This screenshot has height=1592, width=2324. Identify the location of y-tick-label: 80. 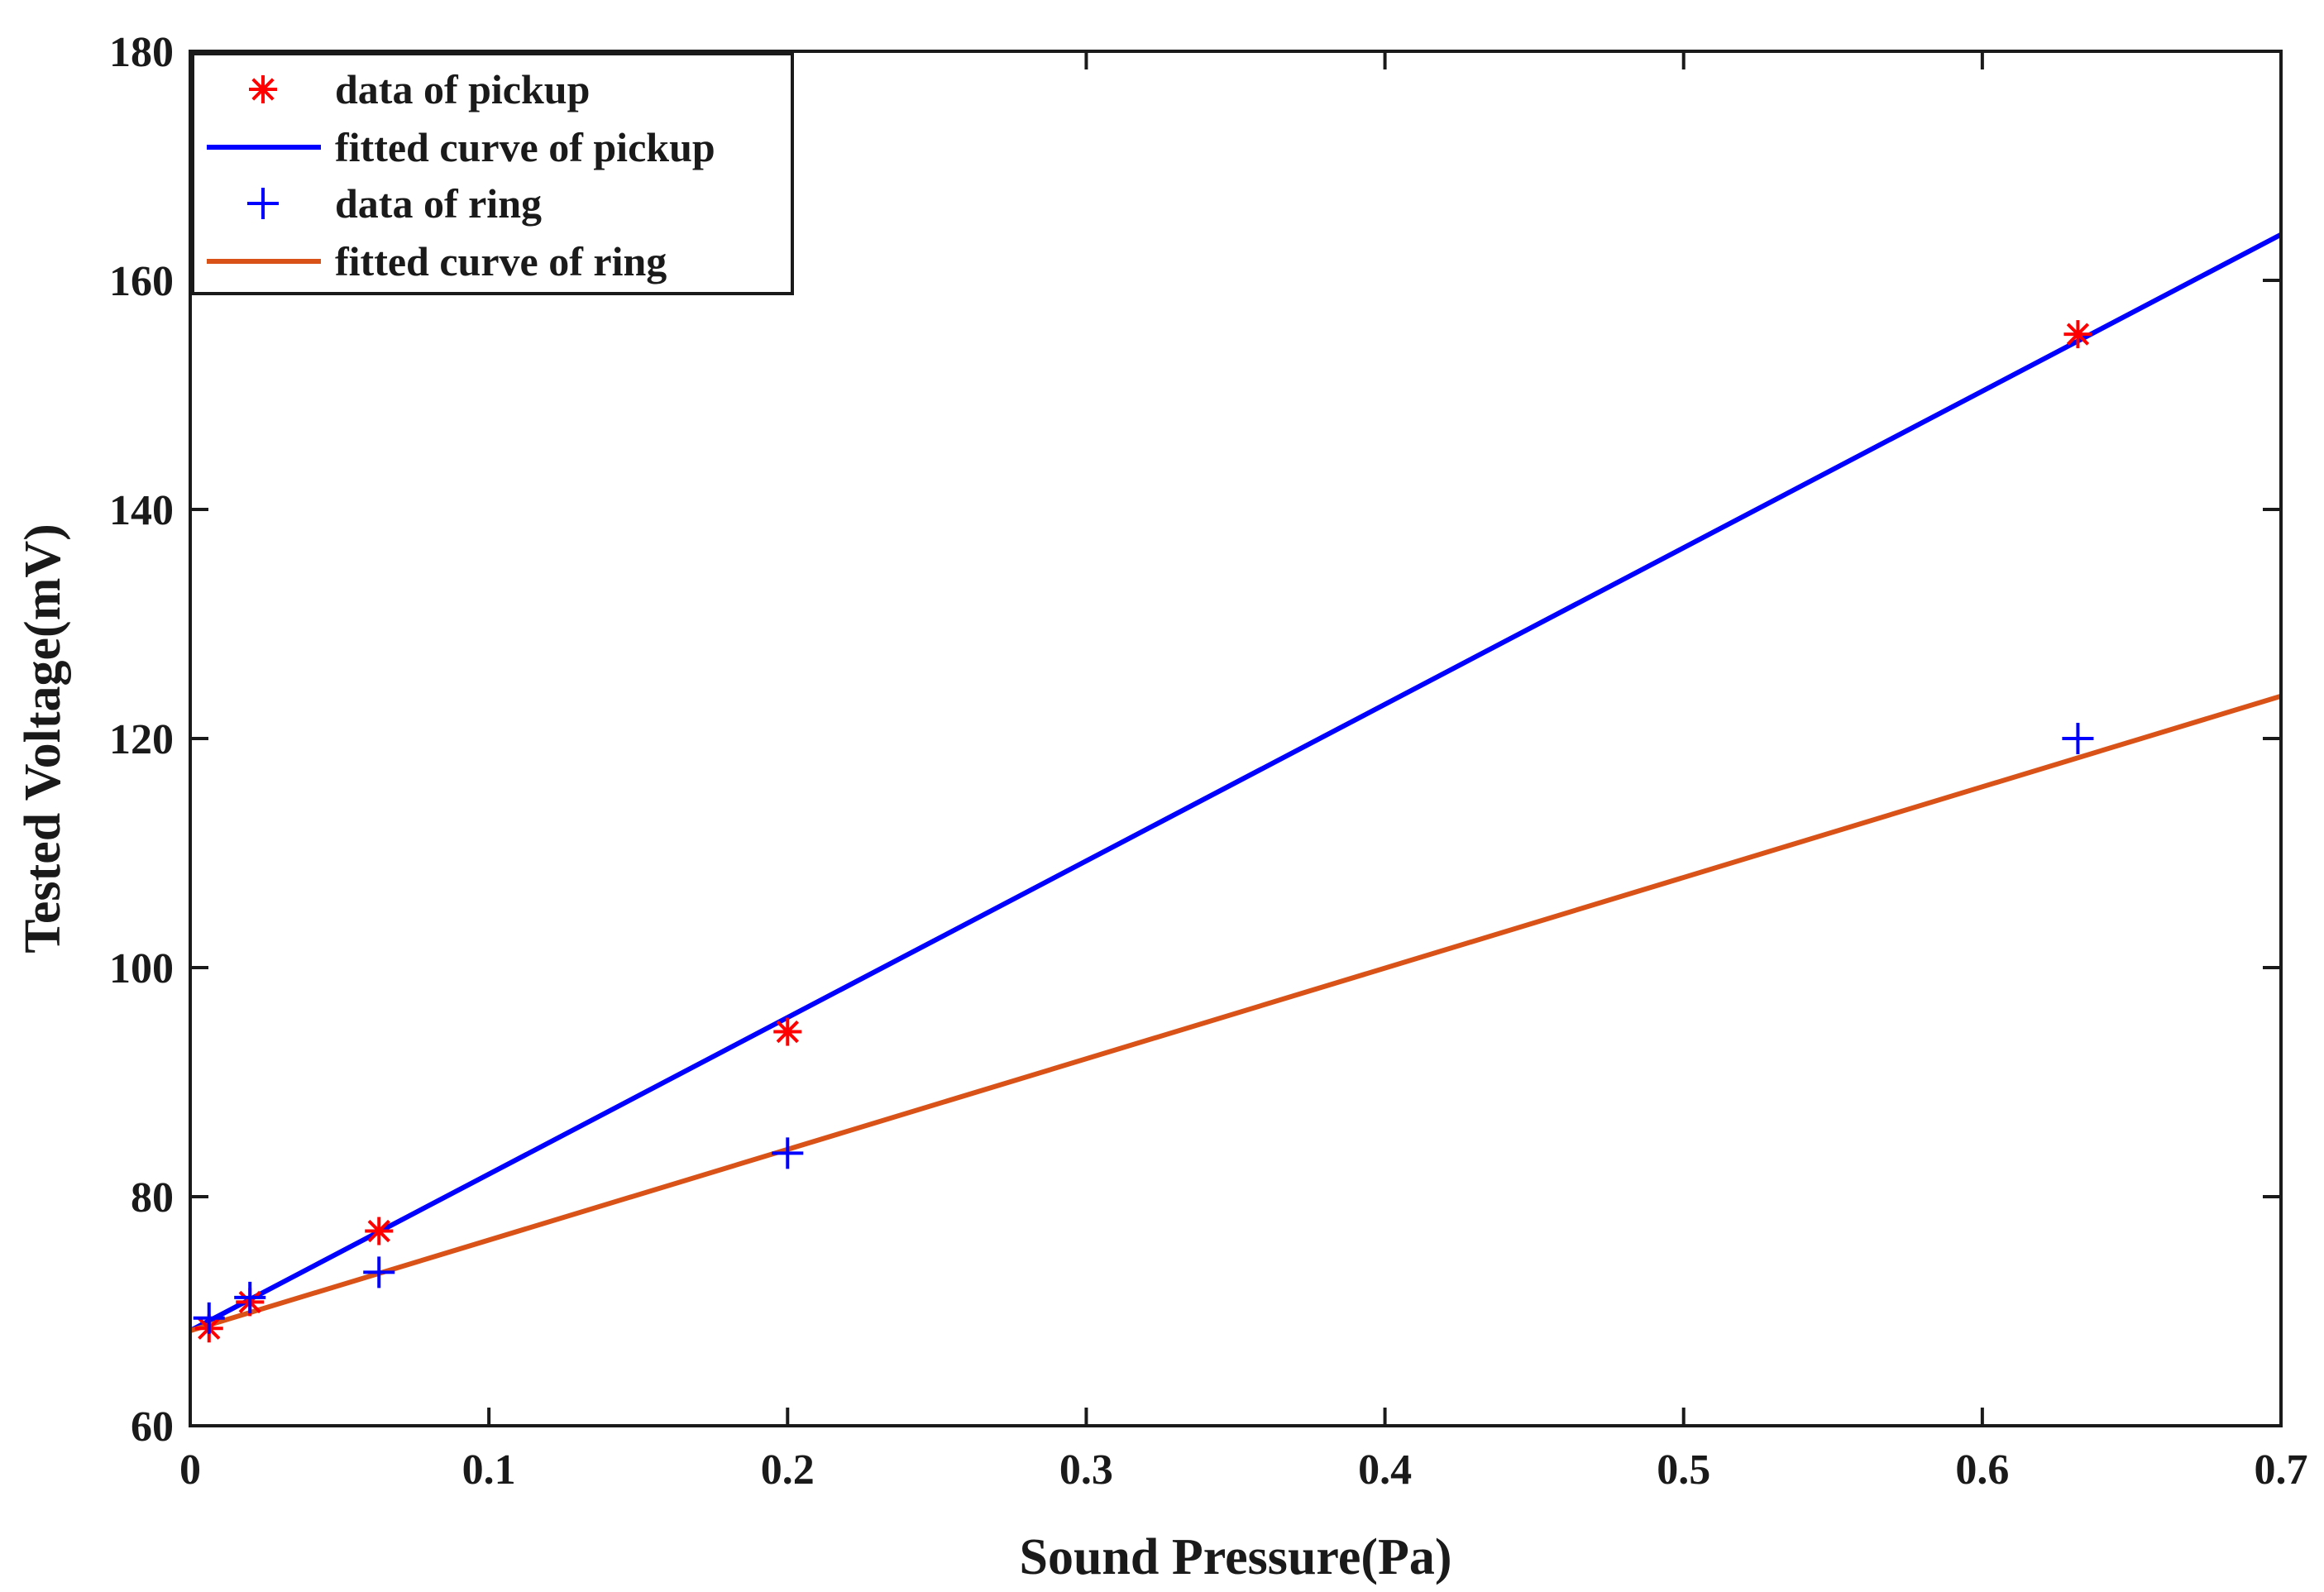
(152, 1197).